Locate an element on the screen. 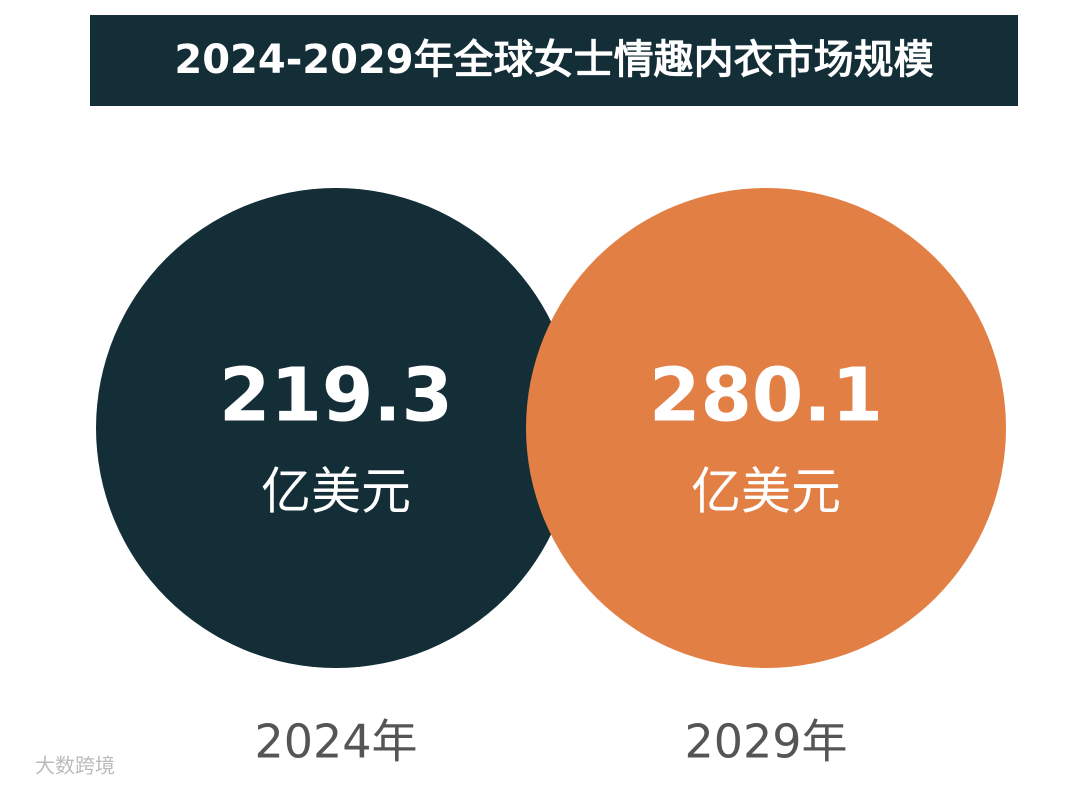 The height and width of the screenshot is (788, 1080). title-box is located at coordinates (554, 60).